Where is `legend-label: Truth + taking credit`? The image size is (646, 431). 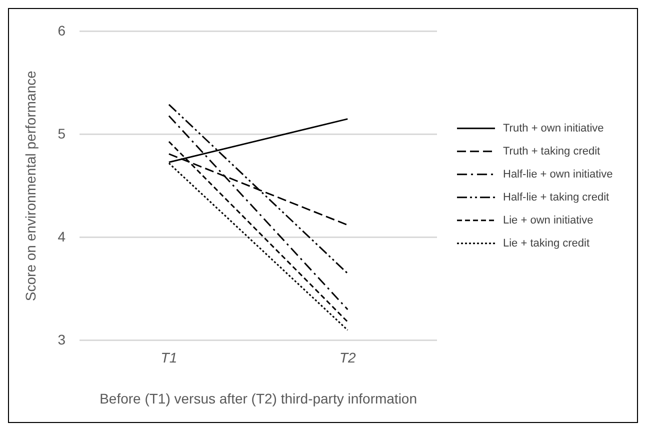
legend-label: Truth + taking credit is located at coordinates (551, 151).